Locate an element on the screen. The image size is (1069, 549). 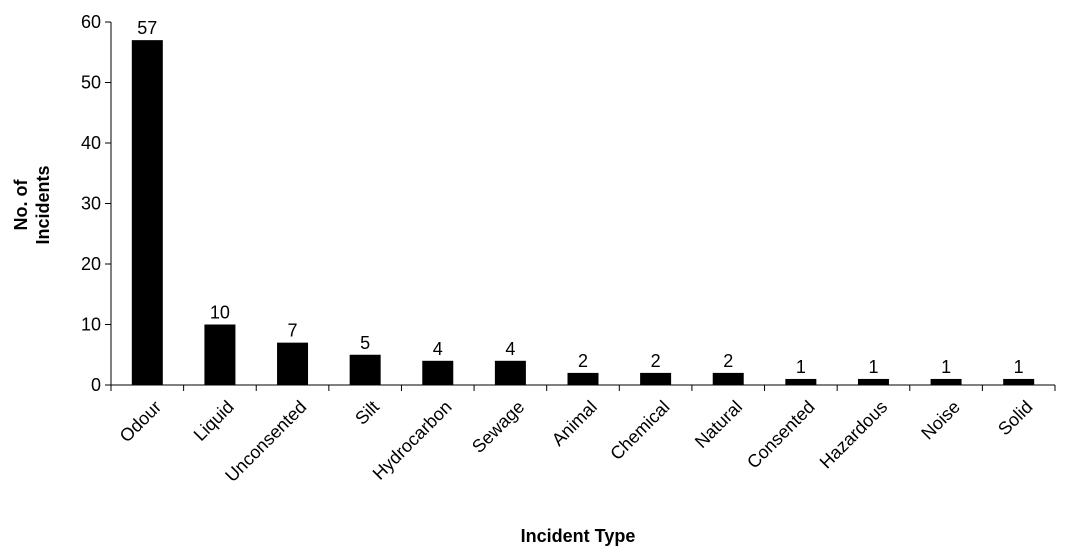
data-label: 7 is located at coordinates (293, 331).